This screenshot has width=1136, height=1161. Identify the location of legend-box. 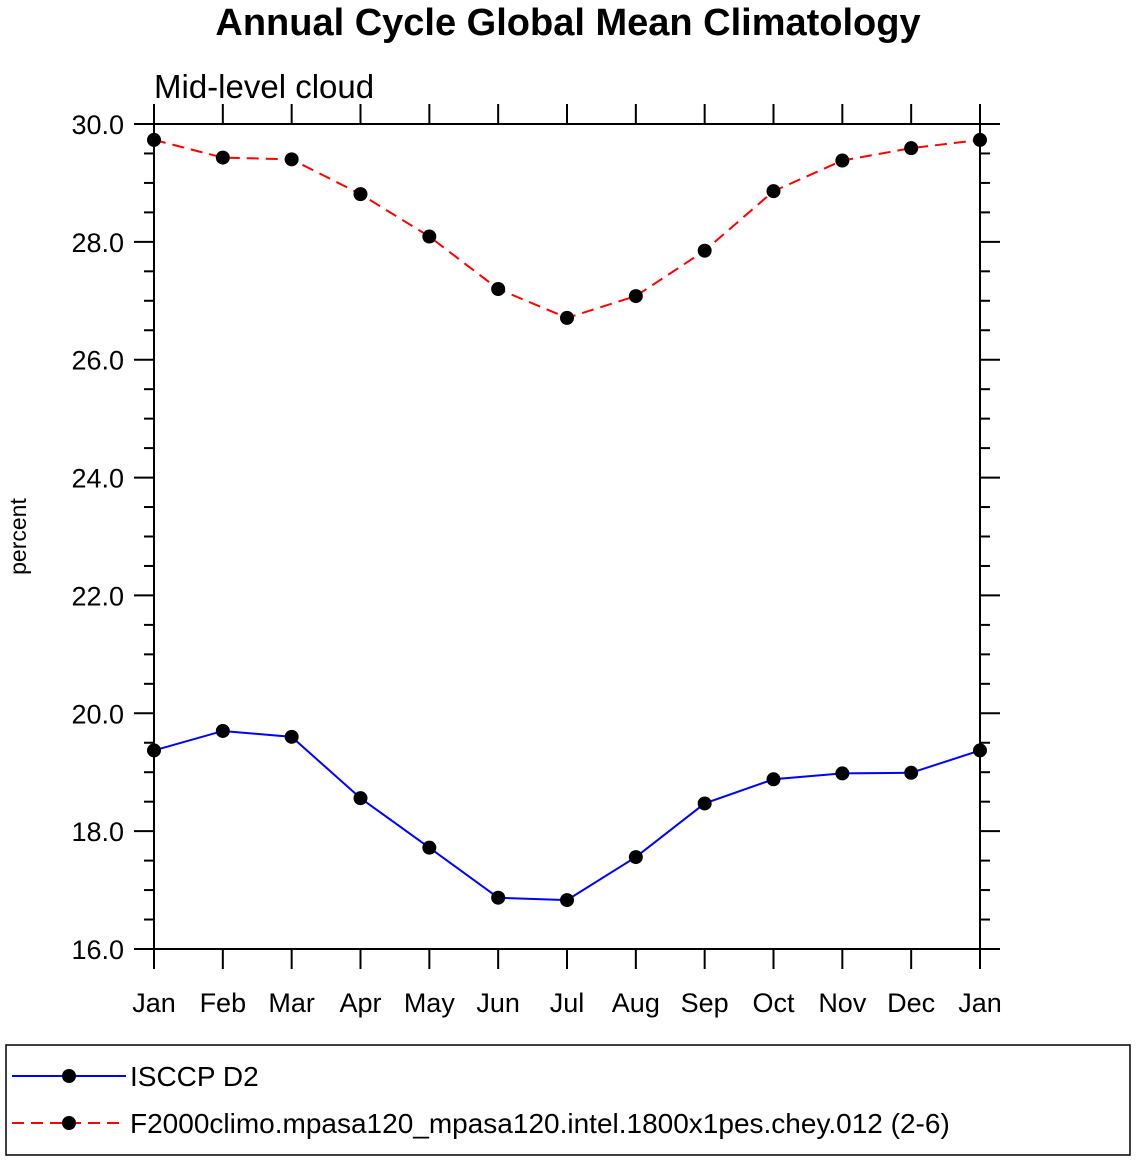
(568, 1100).